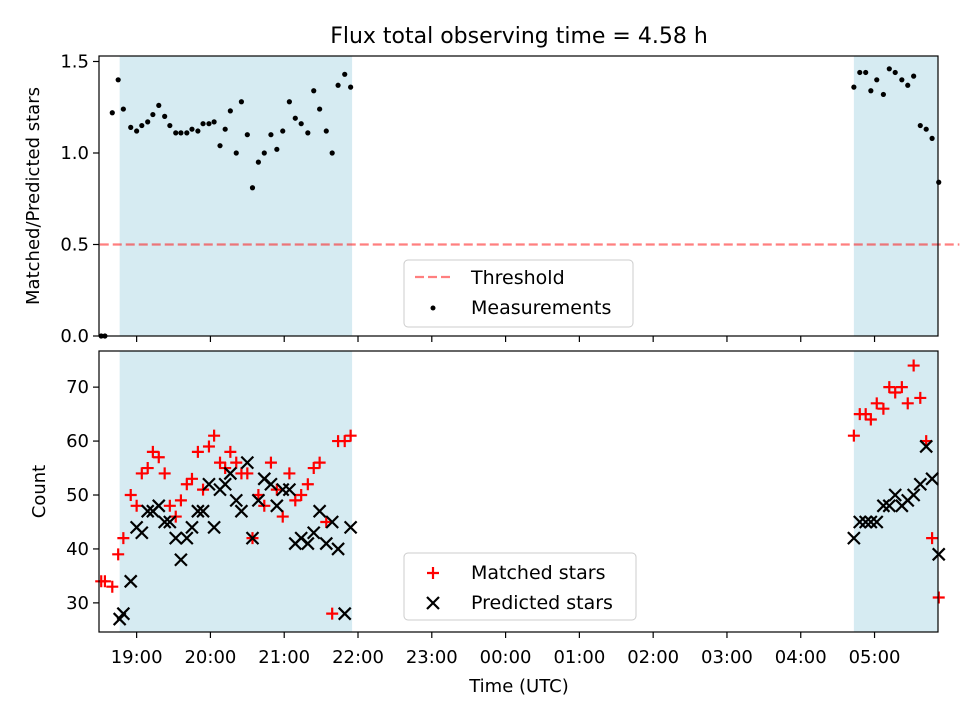 This screenshot has width=960, height=720. What do you see at coordinates (74, 61) in the screenshot?
I see `y-tick-label: 1.5` at bounding box center [74, 61].